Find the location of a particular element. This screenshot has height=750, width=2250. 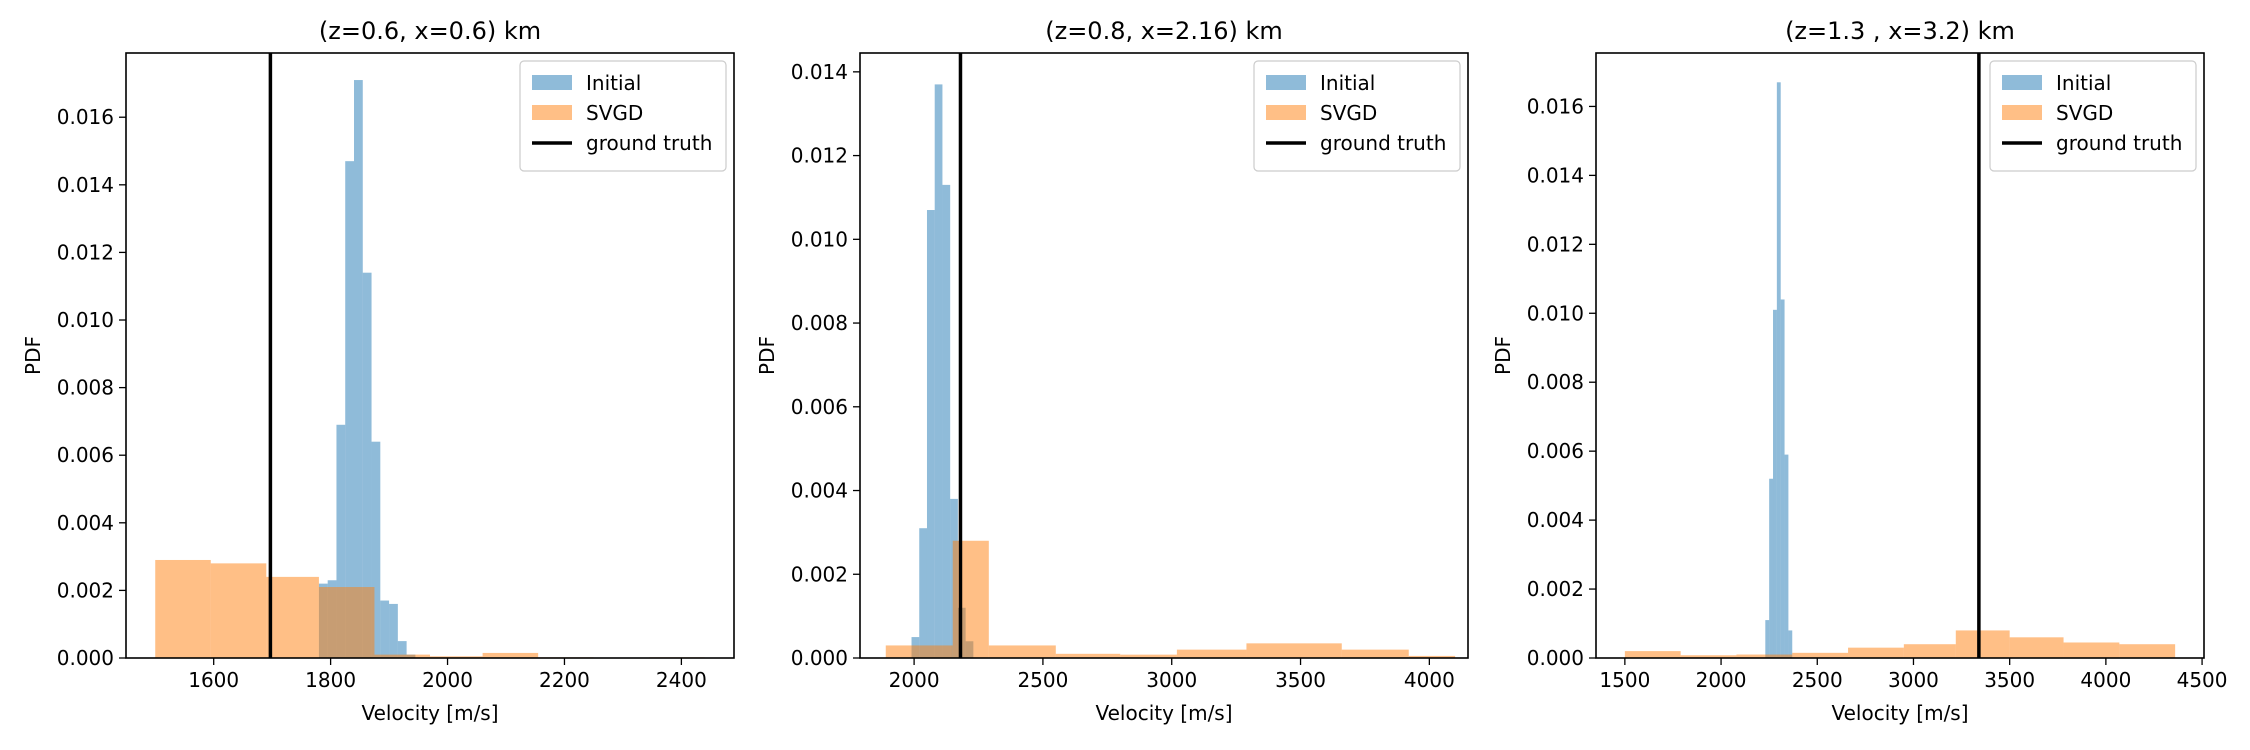

x-tick-label: 2200 is located at coordinates (564, 680).